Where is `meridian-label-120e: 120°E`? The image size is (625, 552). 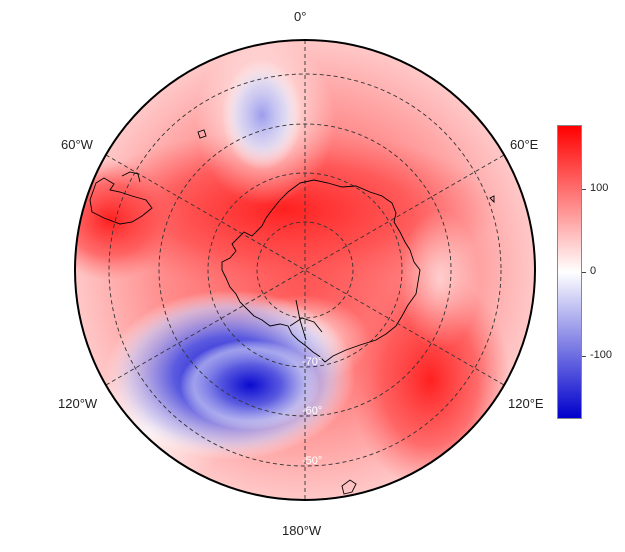 meridian-label-120e: 120°E is located at coordinates (526, 403).